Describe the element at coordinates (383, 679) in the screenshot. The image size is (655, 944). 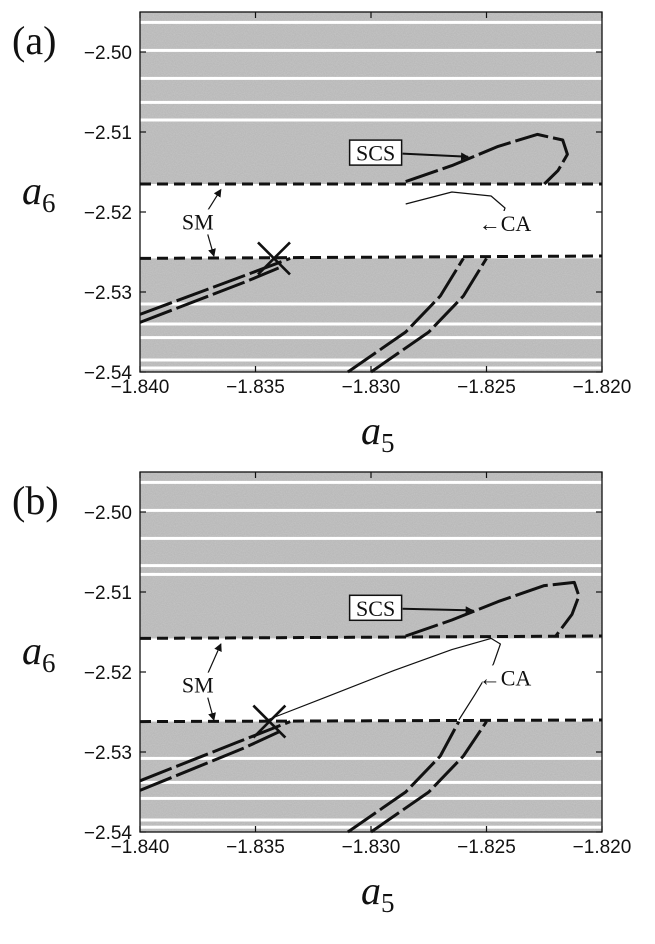
I see `ca-line` at that location.